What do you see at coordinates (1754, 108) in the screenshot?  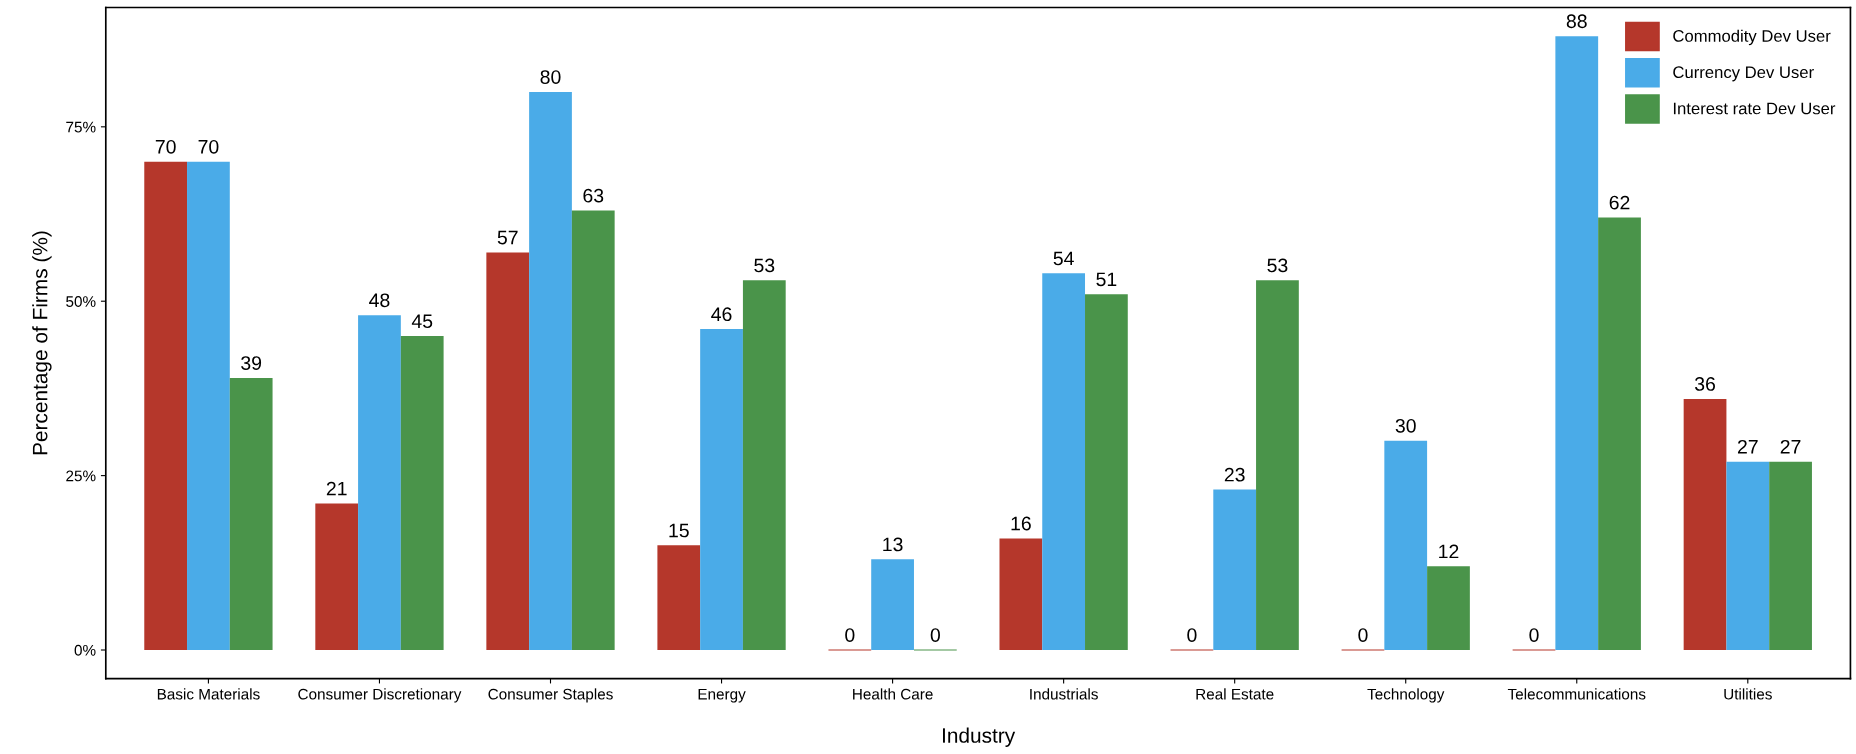 I see `legend-label: Interest rate Dev User` at bounding box center [1754, 108].